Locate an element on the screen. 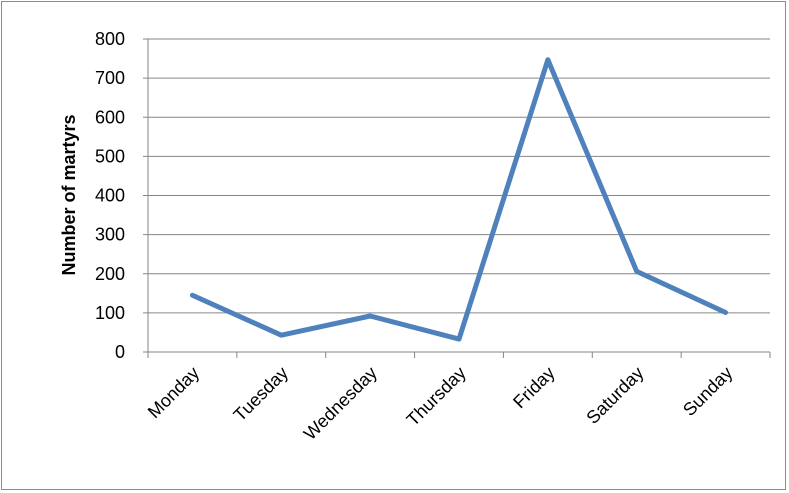 This screenshot has width=789, height=493. y-tick-labels: 0 100 200 300 400 500 600 700 800 is located at coordinates (110, 195).